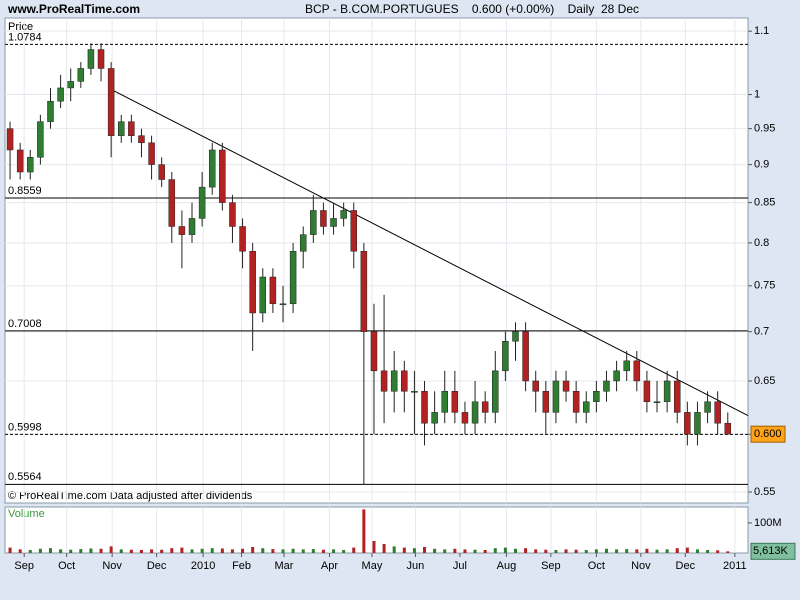 This screenshot has width=800, height=600. Describe the element at coordinates (416, 566) in the screenshot. I see `x-tick-label: Jun` at that location.